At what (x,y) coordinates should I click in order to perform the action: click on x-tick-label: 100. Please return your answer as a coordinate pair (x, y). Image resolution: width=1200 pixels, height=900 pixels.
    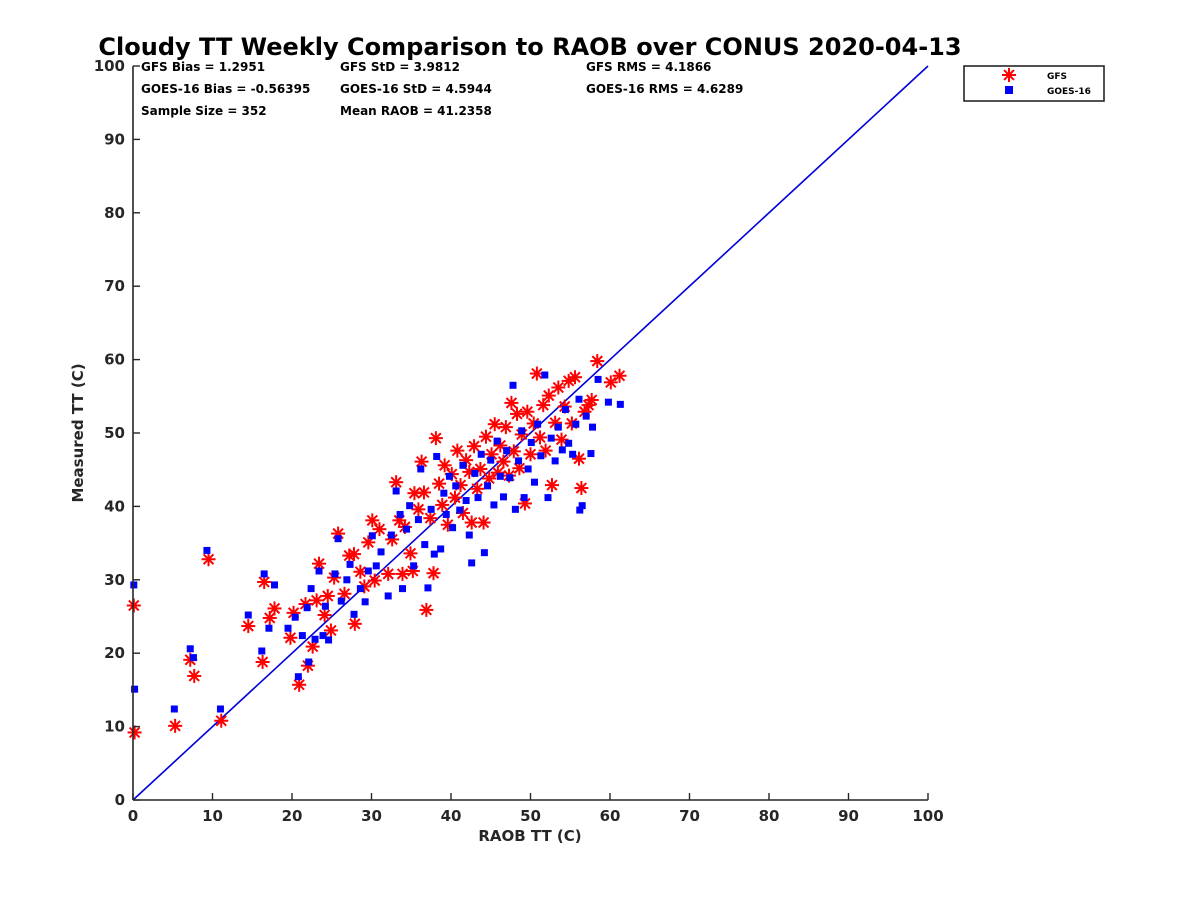
    Looking at the image, I should click on (927, 816).